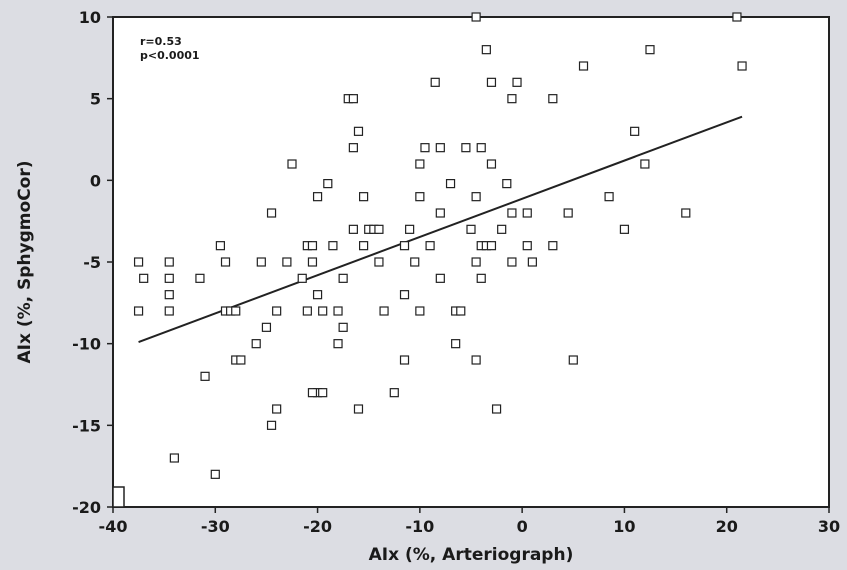 This screenshot has width=847, height=570. Describe the element at coordinates (161, 41) in the screenshot. I see `annotation-r: r=0.53` at that location.